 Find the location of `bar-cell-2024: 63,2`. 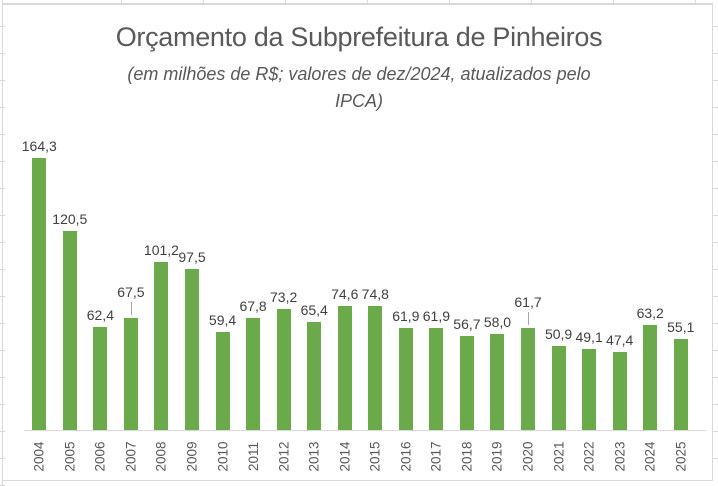

bar-cell-2024: 63,2 is located at coordinates (650, 285).